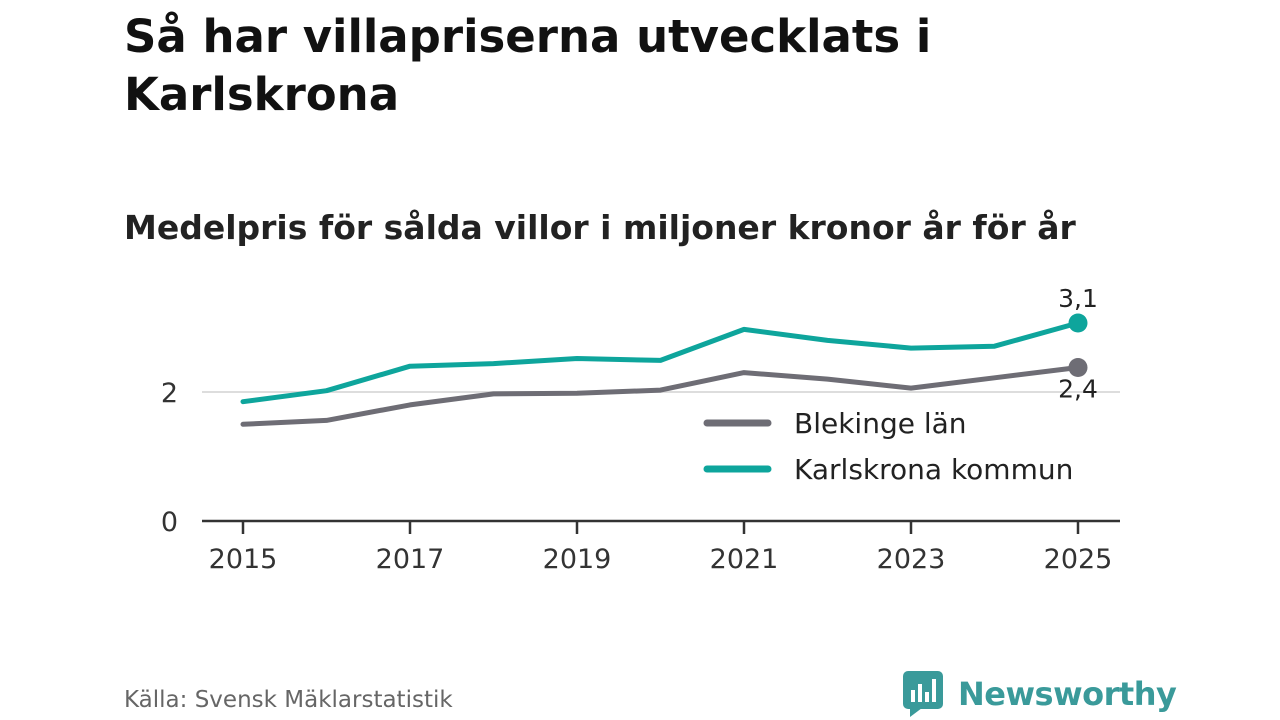 This screenshot has width=1280, height=720. Describe the element at coordinates (744, 559) in the screenshot. I see `x-tick-label: 2021` at that location.